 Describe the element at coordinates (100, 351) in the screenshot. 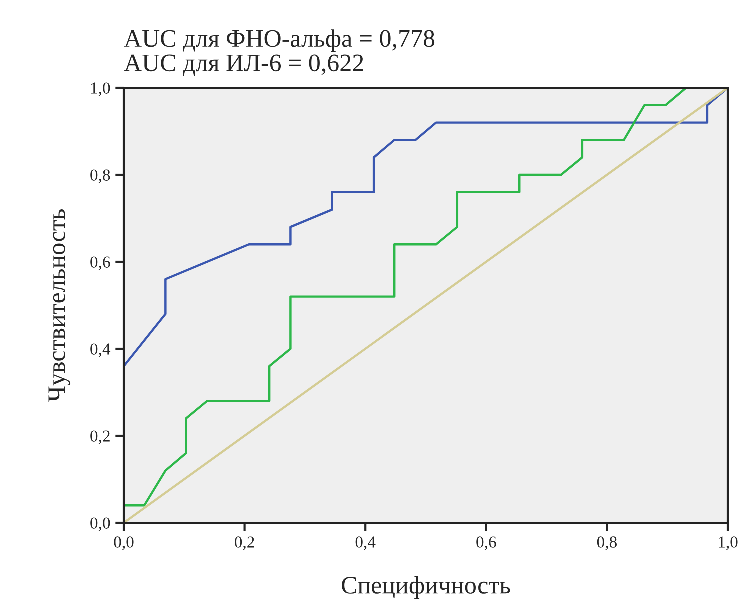

I see `y-tick-label: 0,4` at that location.